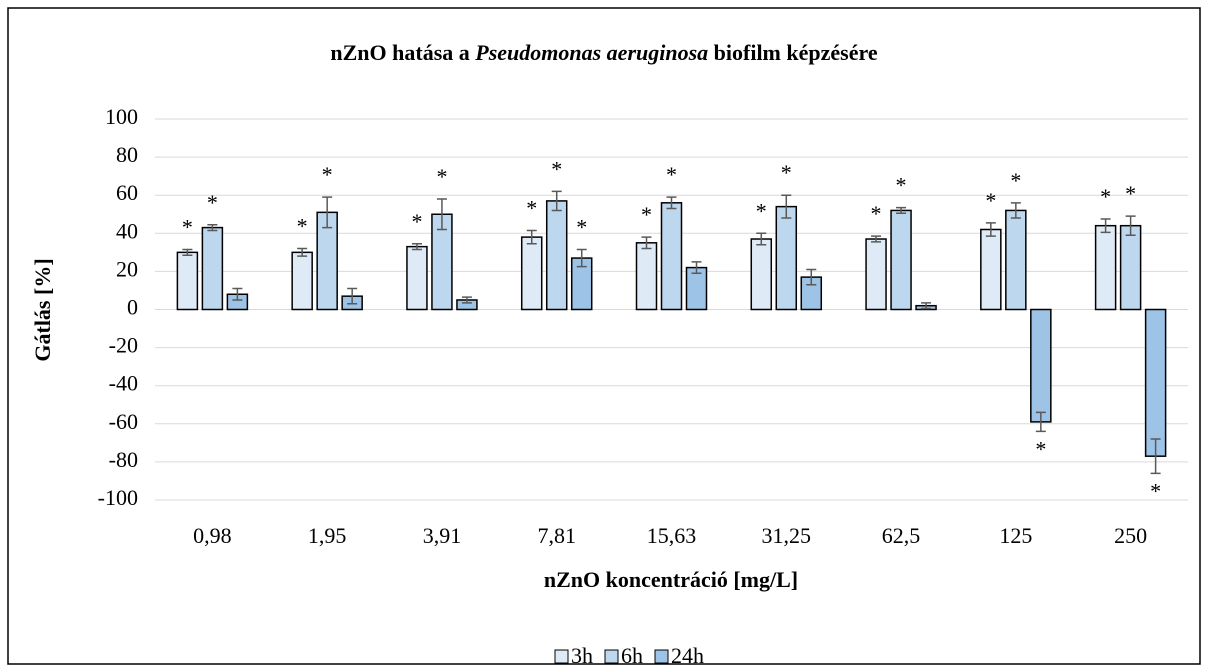 Image resolution: width=1208 pixels, height=672 pixels. What do you see at coordinates (127, 268) in the screenshot?
I see `y-tick-label: 20` at bounding box center [127, 268].